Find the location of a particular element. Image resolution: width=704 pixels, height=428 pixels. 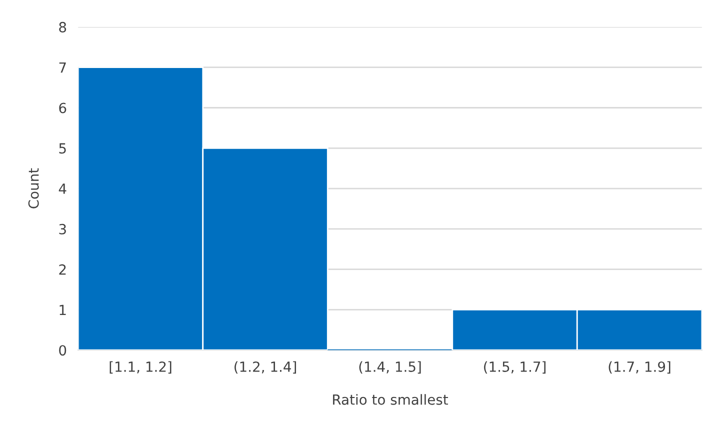

x-tick-label: [1.1, 1.2] is located at coordinates (141, 367).